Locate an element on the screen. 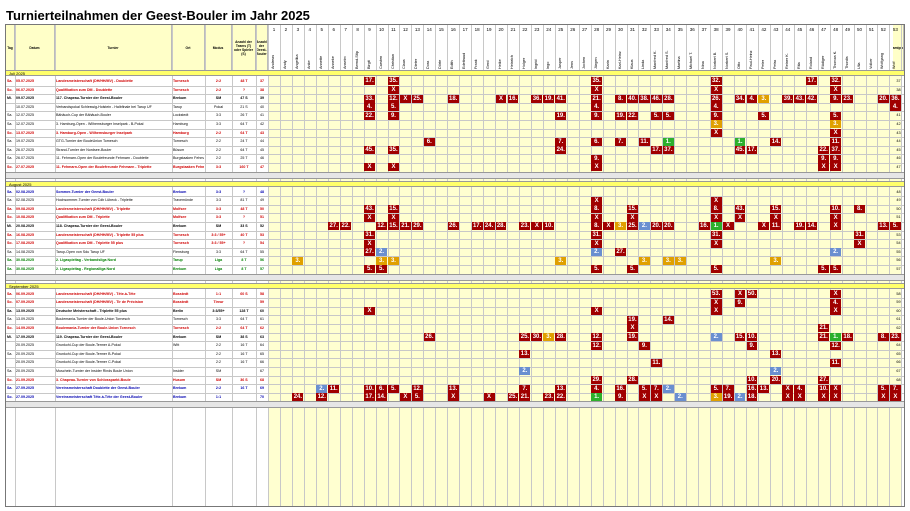 This screenshot has width=910, height=511. player-name: Christian is located at coordinates (392, 61).